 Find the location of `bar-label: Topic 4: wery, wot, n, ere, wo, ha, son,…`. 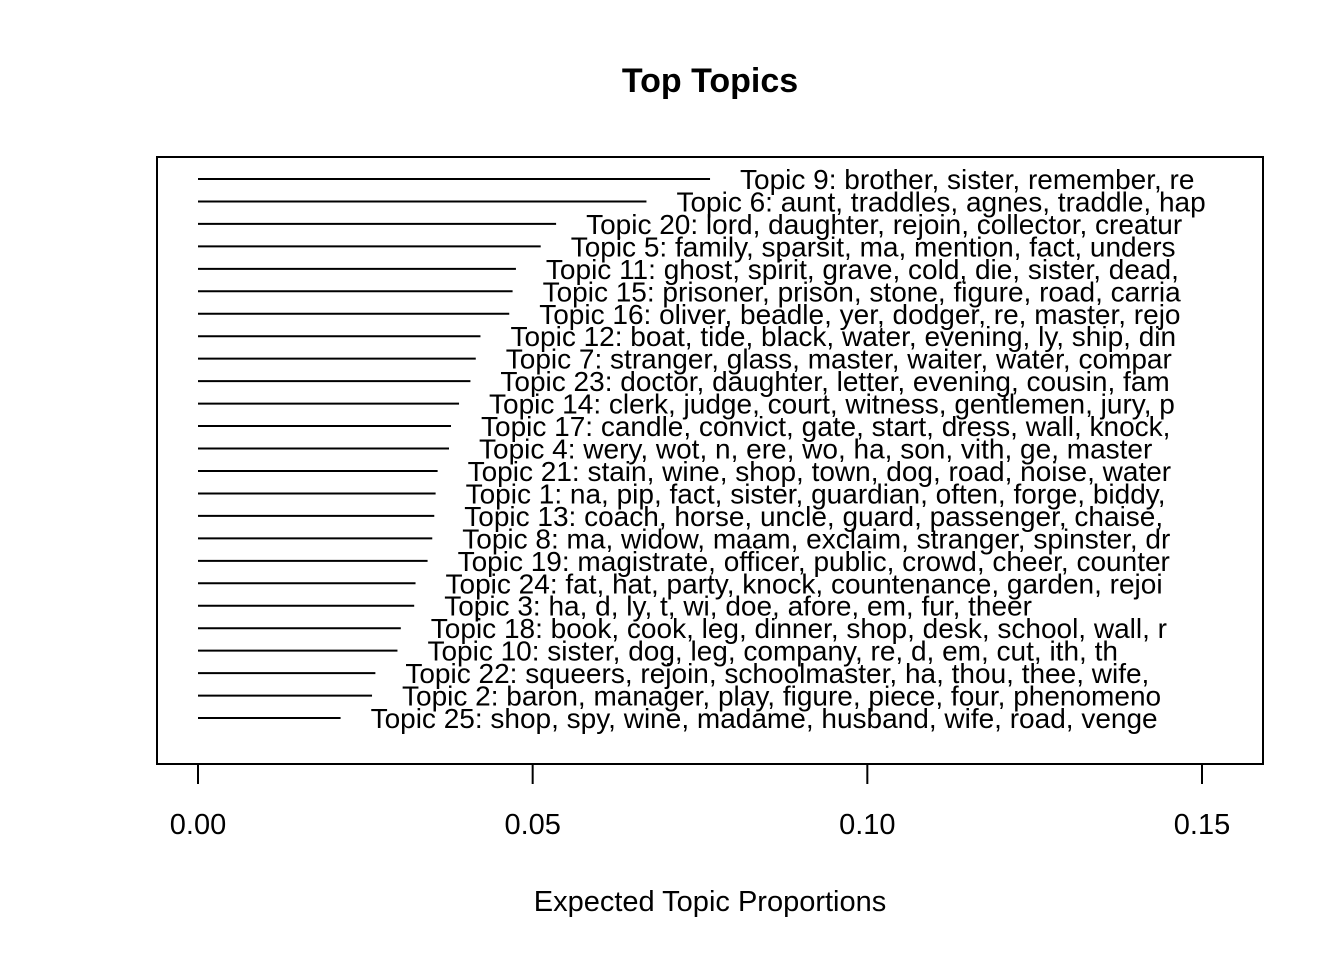

bar-label: Topic 4: wery, wot, n, ere, wo, ha, son,… is located at coordinates (815, 449).